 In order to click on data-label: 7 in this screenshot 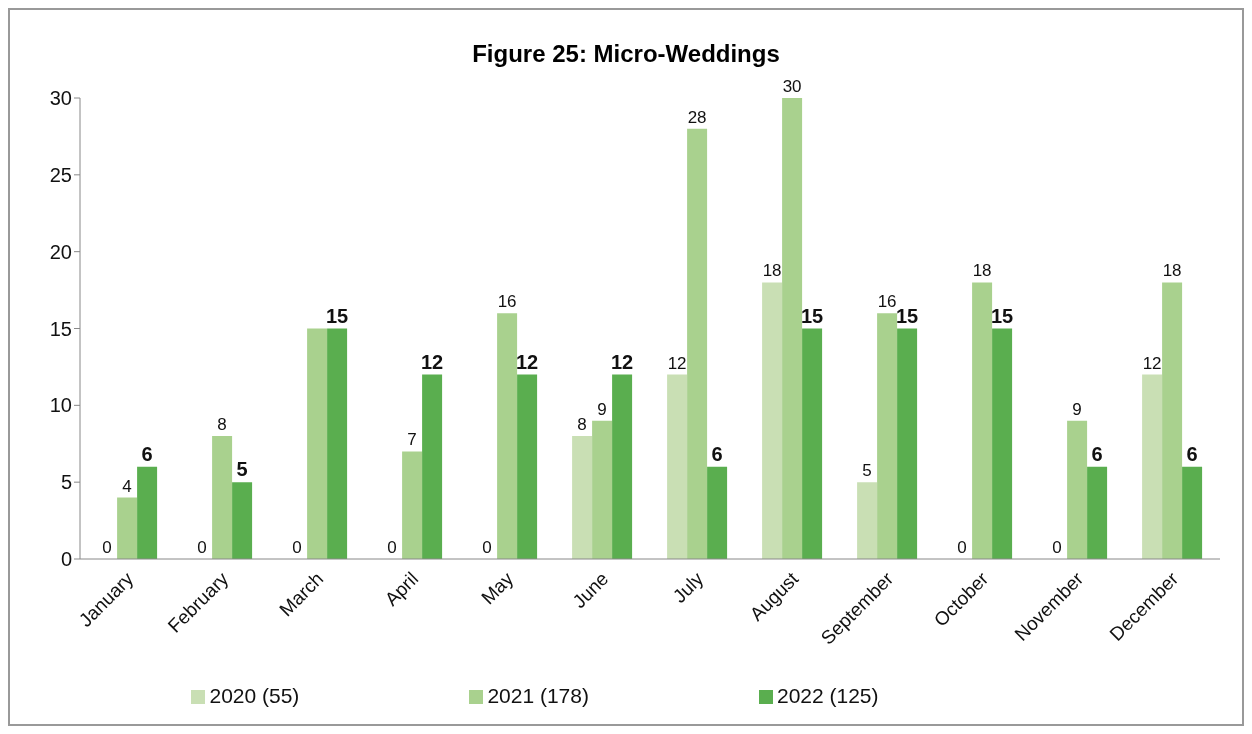, I will do `click(412, 440)`.